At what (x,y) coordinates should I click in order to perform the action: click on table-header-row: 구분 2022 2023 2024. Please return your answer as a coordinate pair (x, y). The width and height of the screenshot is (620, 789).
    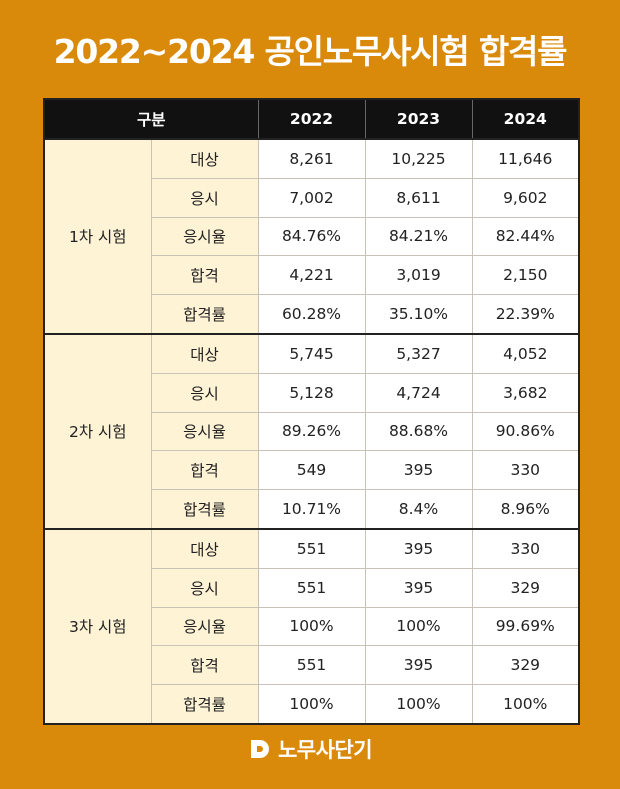
    Looking at the image, I should click on (311, 119).